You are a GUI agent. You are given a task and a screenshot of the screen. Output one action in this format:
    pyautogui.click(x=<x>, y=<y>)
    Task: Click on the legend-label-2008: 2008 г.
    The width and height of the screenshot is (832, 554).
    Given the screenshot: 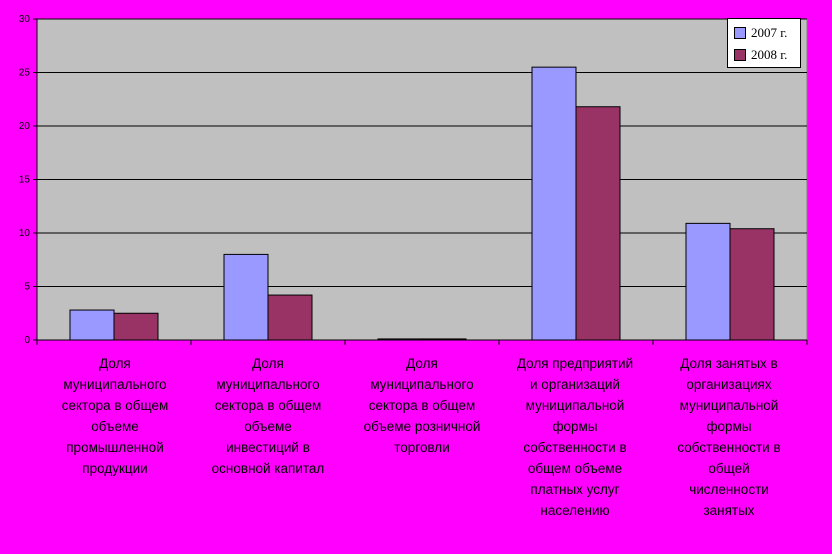 What is the action you would take?
    pyautogui.click(x=769, y=54)
    